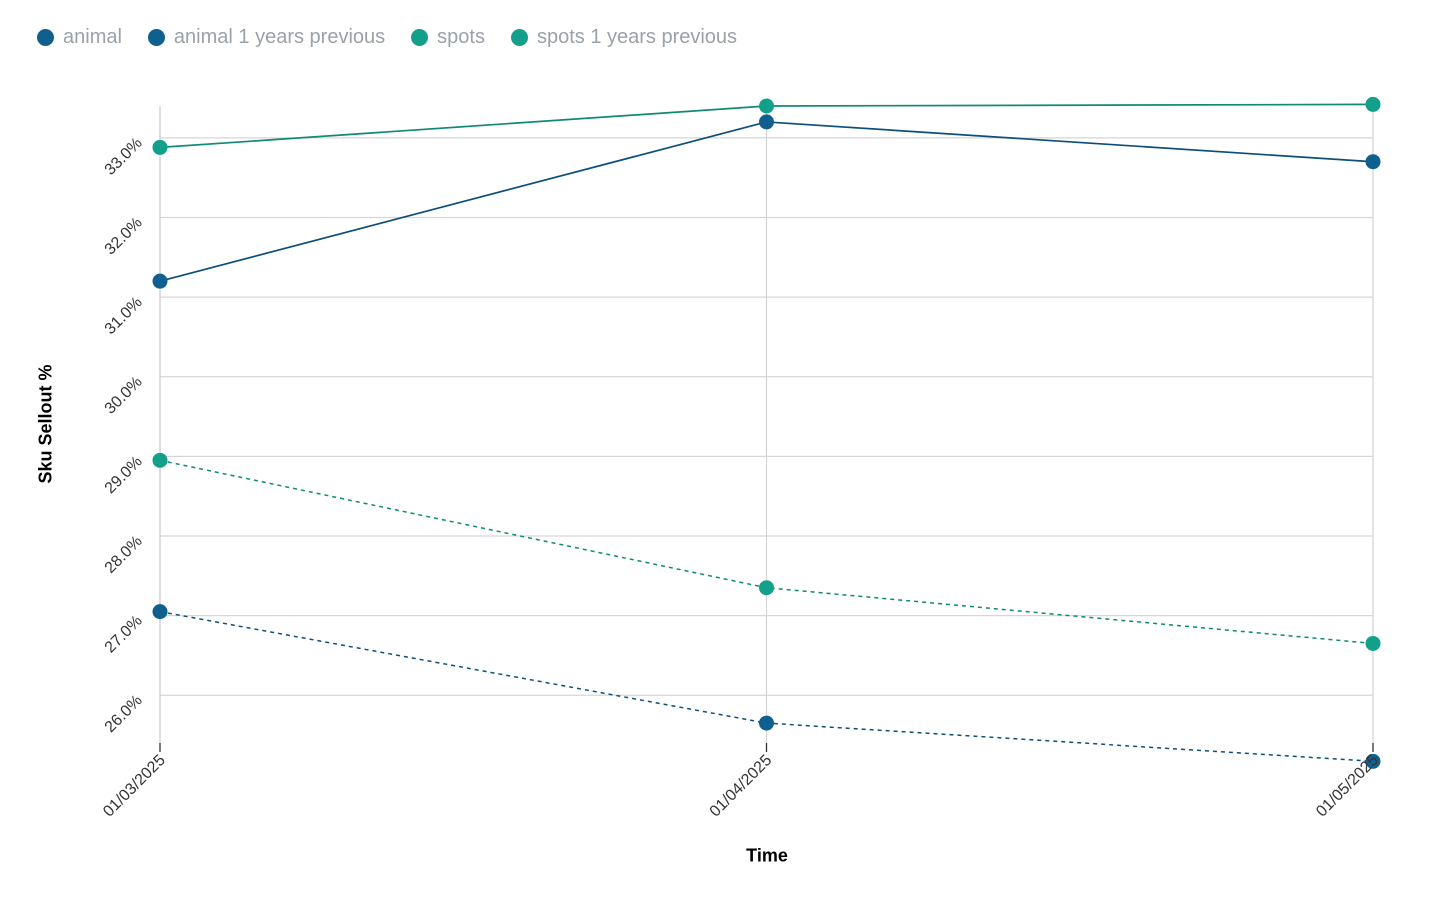 Image resolution: width=1456 pixels, height=906 pixels. I want to click on y-tick-label: 27.0%, so click(124, 634).